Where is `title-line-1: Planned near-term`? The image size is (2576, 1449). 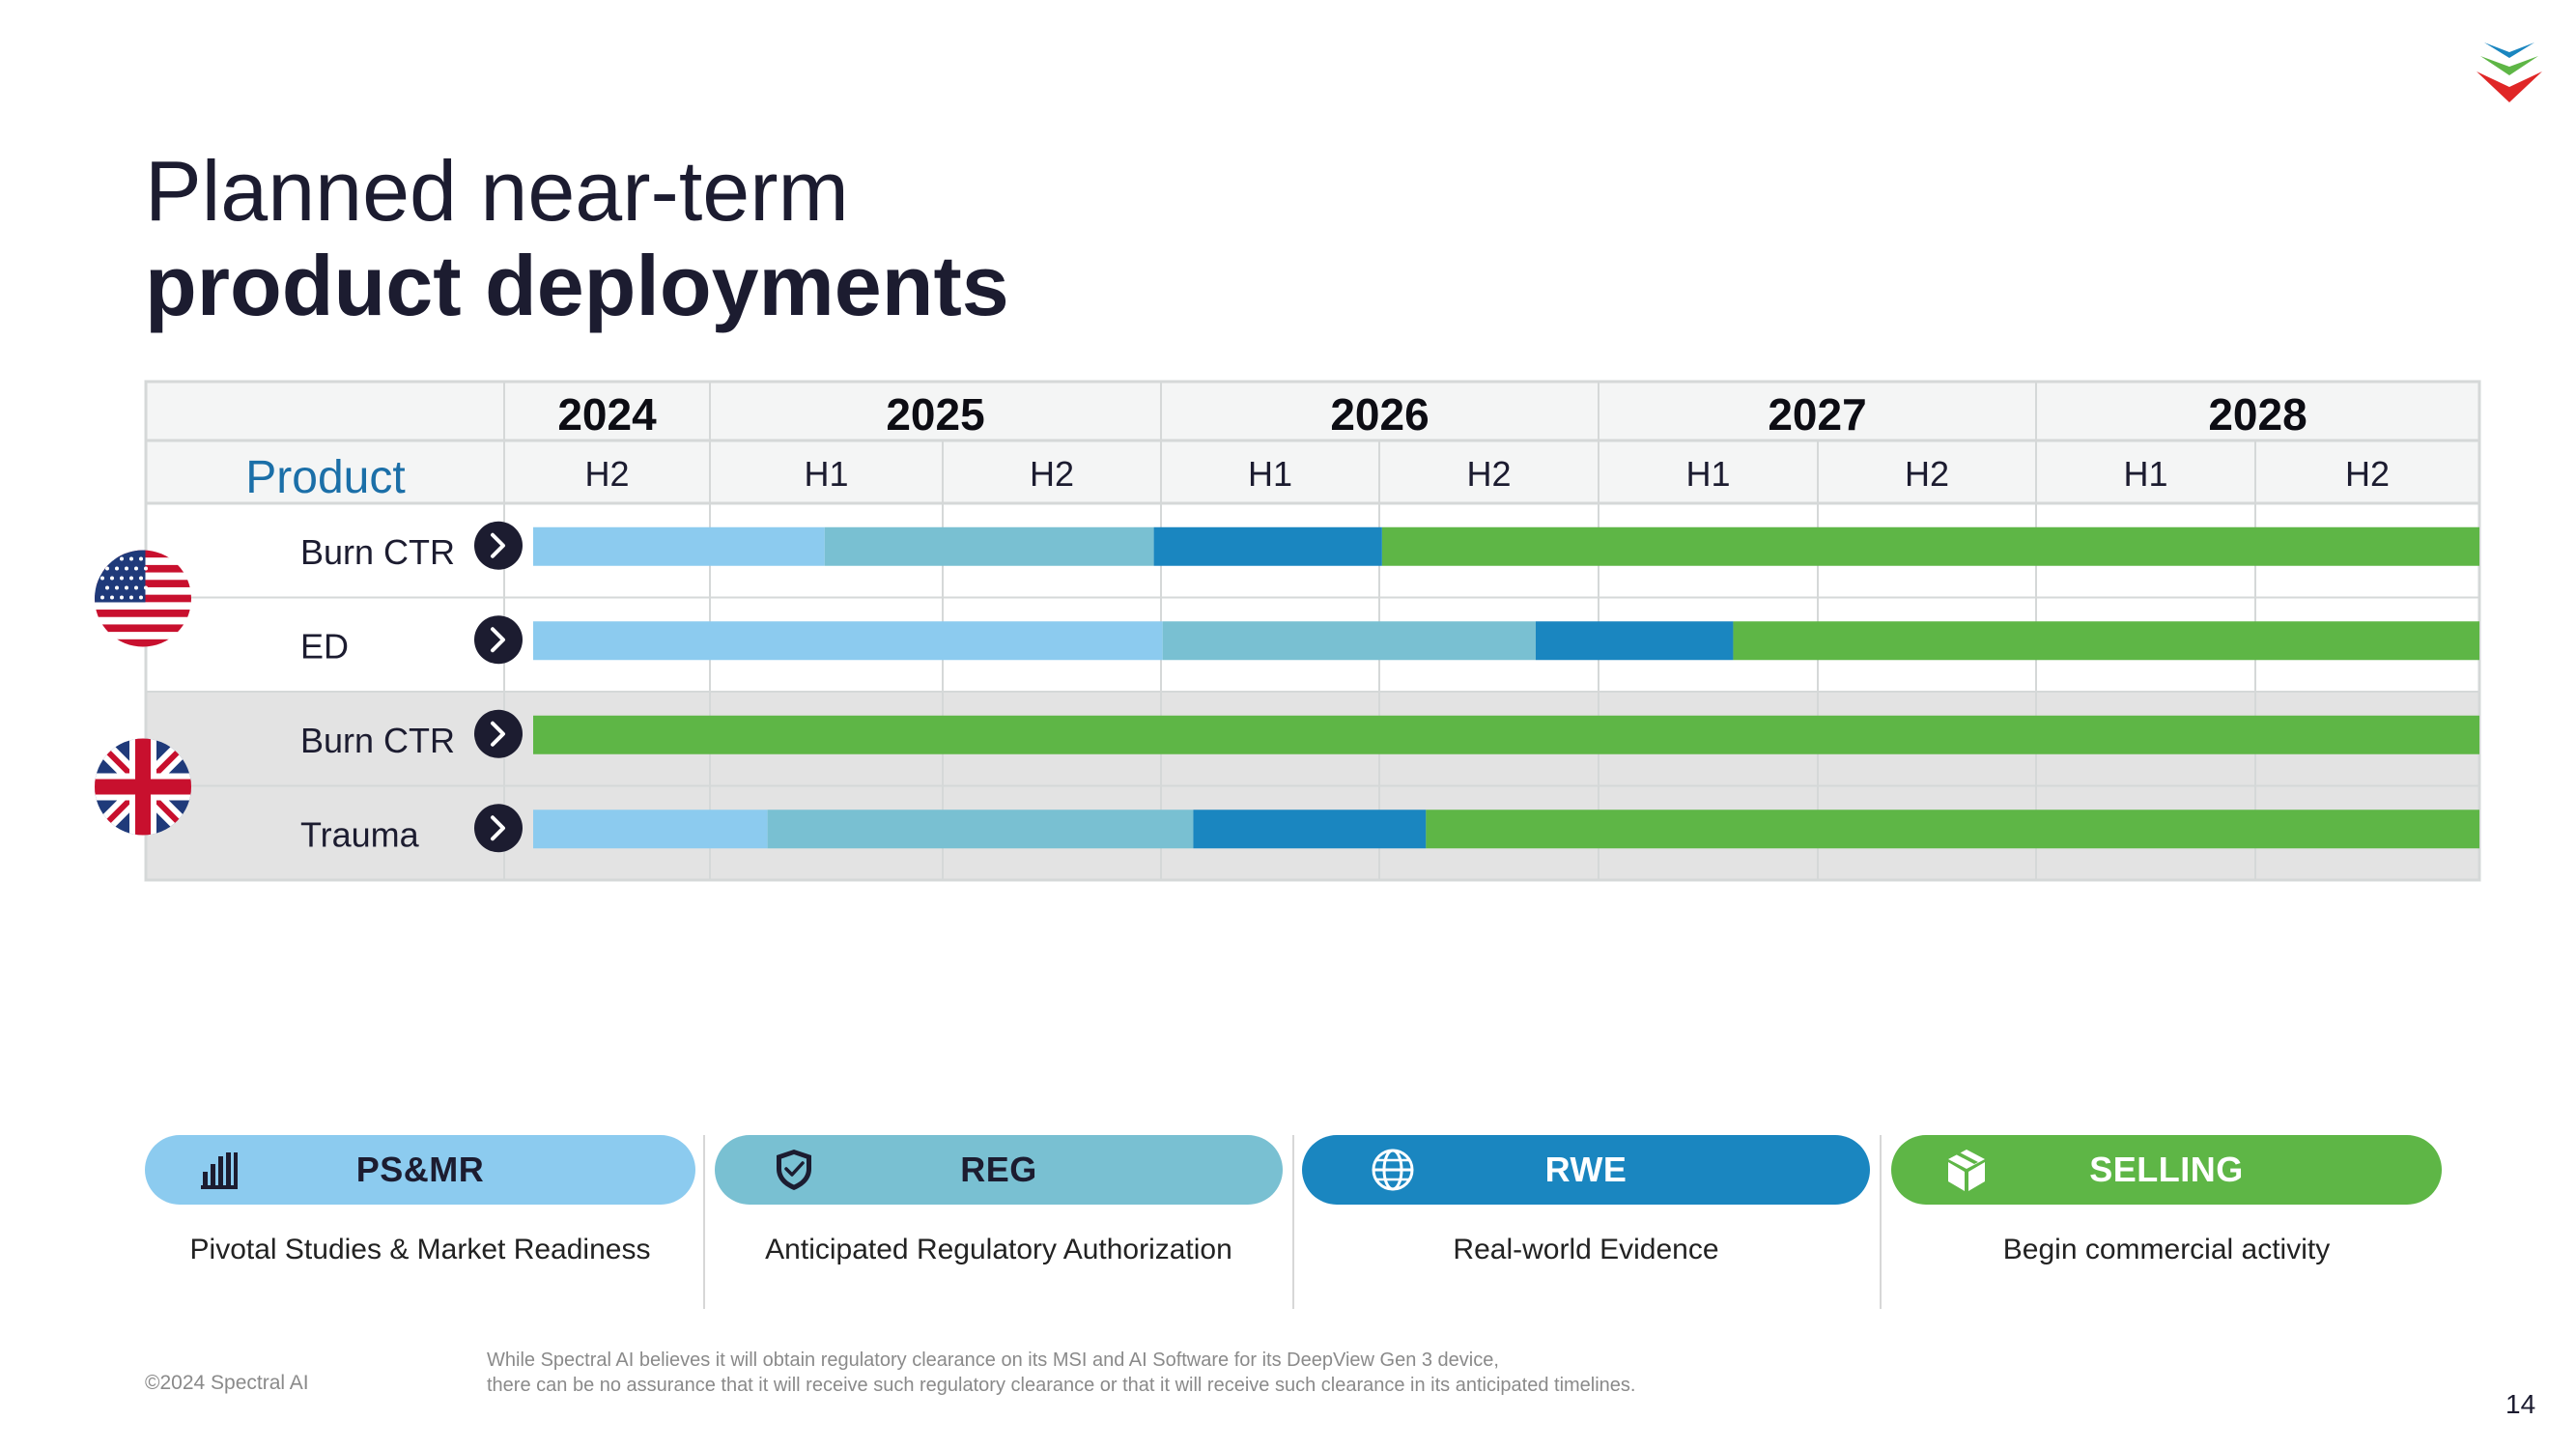 title-line-1: Planned near-term is located at coordinates (497, 191).